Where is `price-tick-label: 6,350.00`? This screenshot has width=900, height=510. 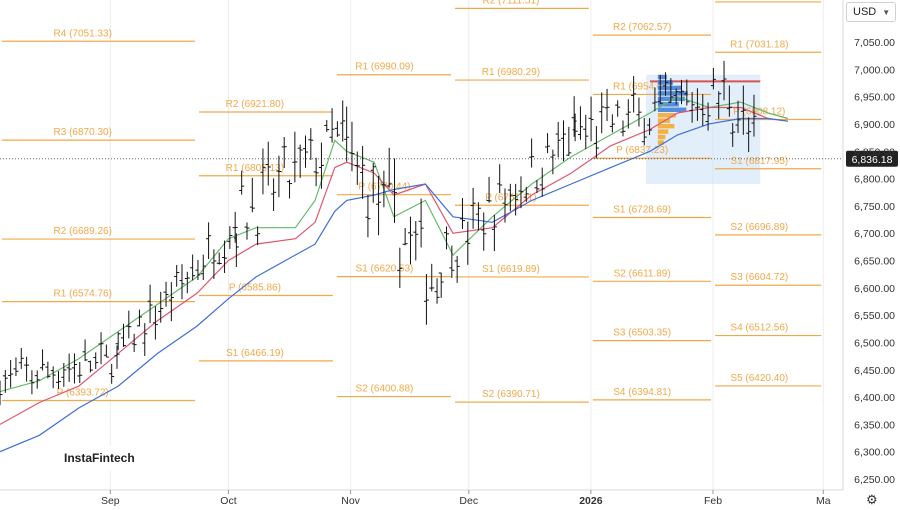 price-tick-label: 6,350.00 is located at coordinates (874, 425).